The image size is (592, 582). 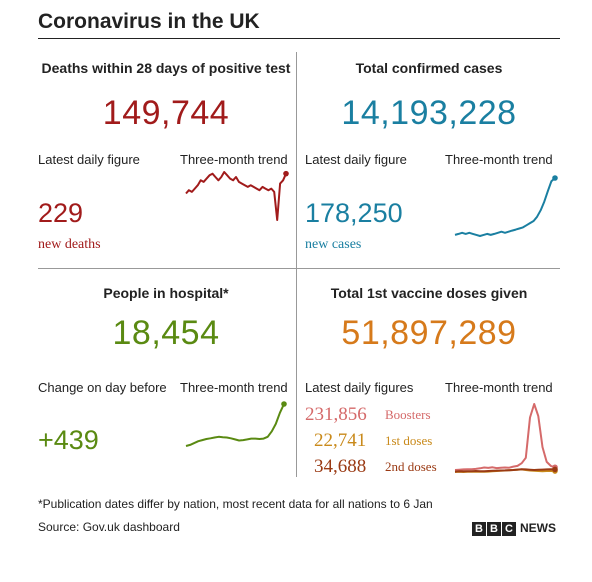 I want to click on vaccine-trend-label: Three-month trend, so click(x=499, y=387).